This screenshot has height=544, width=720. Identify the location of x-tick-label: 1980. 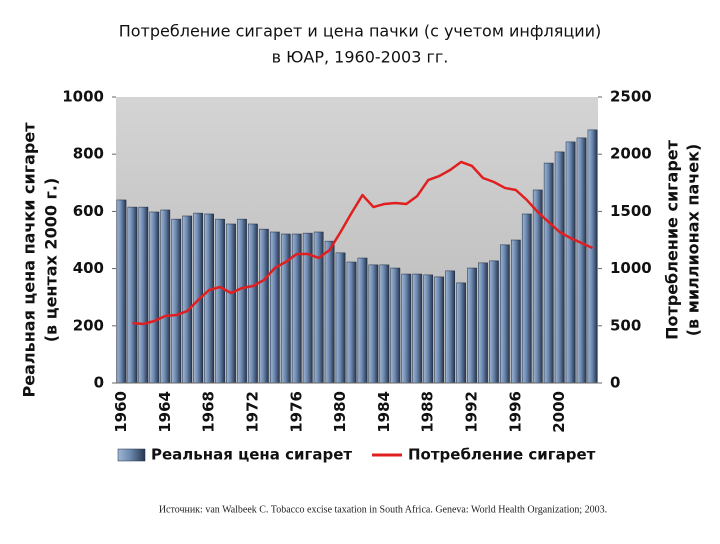
(340, 412).